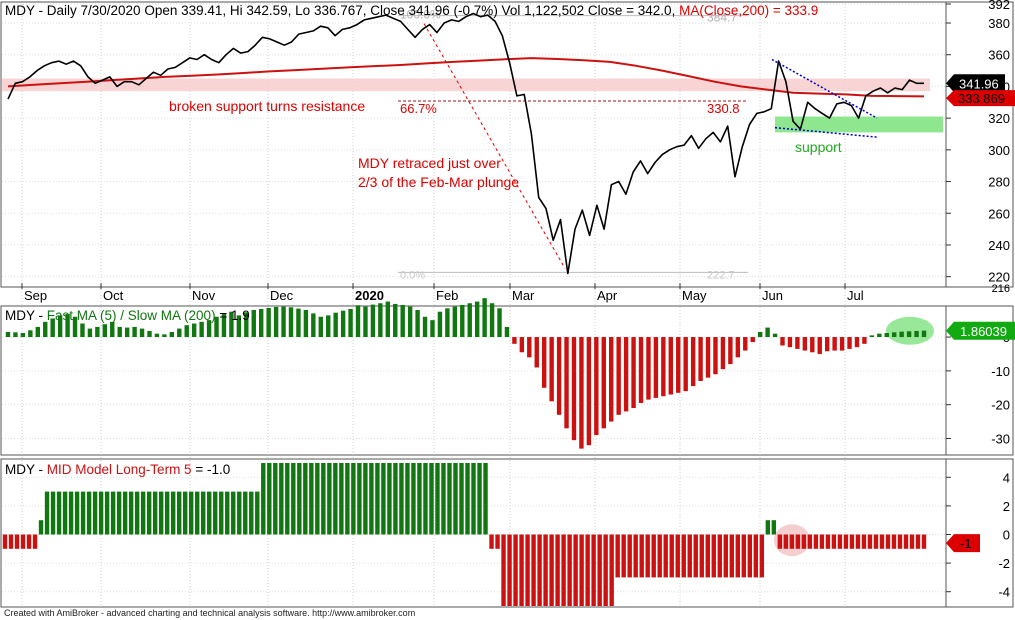 The height and width of the screenshot is (620, 1015). Describe the element at coordinates (999, 213) in the screenshot. I see `price-tick-label: 260` at that location.